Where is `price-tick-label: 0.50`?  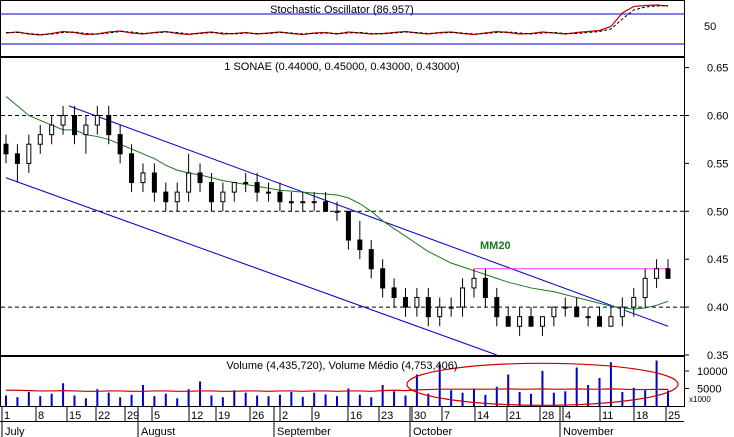
price-tick-label: 0.50 is located at coordinates (717, 212).